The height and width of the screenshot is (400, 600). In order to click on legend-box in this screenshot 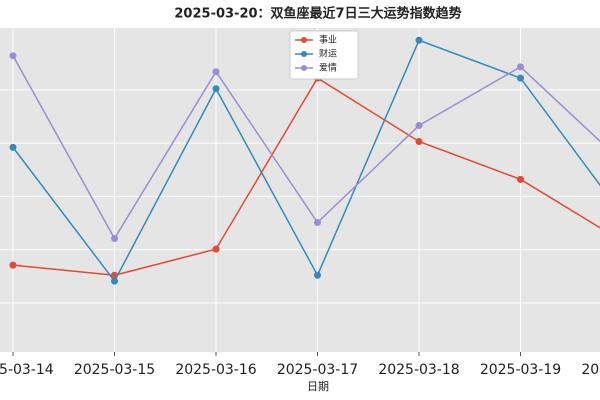, I will do `click(324, 55)`.